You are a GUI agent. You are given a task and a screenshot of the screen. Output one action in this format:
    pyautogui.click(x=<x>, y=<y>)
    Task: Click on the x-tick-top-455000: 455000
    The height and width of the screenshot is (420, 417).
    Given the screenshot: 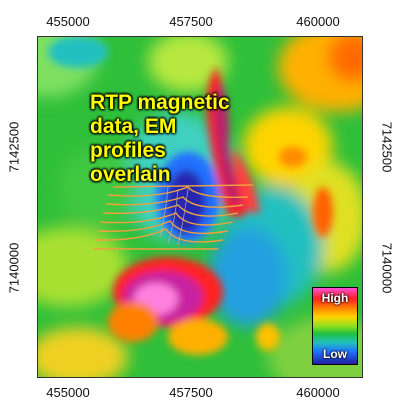 What is the action you would take?
    pyautogui.click(x=68, y=21)
    